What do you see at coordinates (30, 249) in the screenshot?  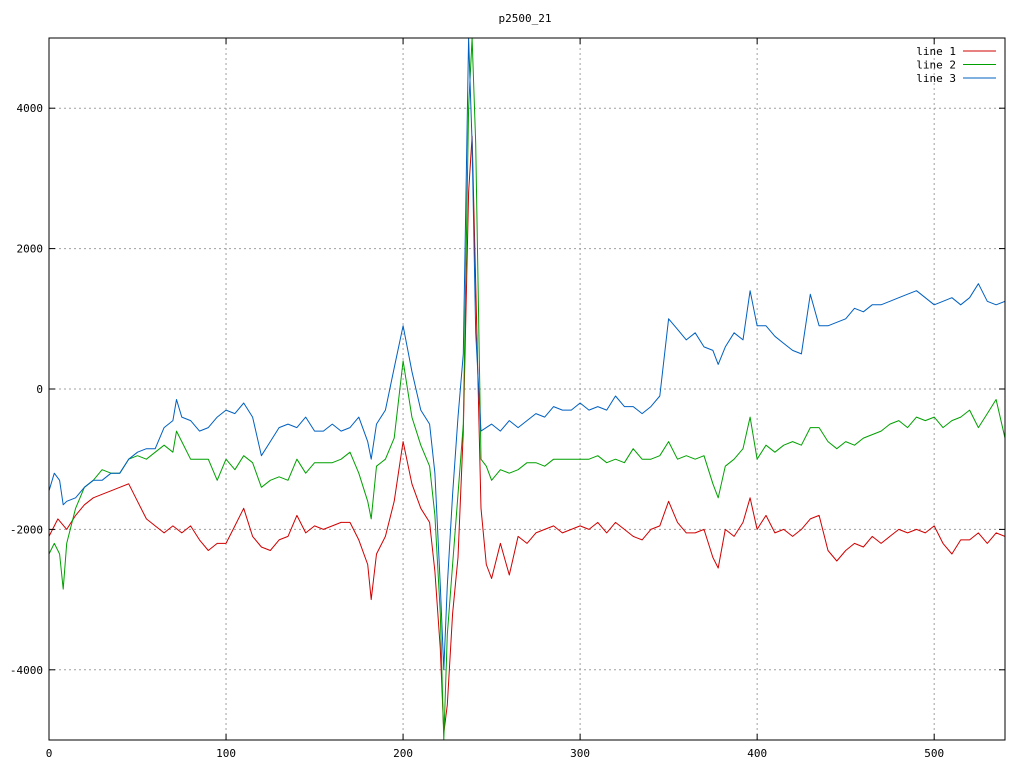 I see `y-tick-label: 2000` at bounding box center [30, 249].